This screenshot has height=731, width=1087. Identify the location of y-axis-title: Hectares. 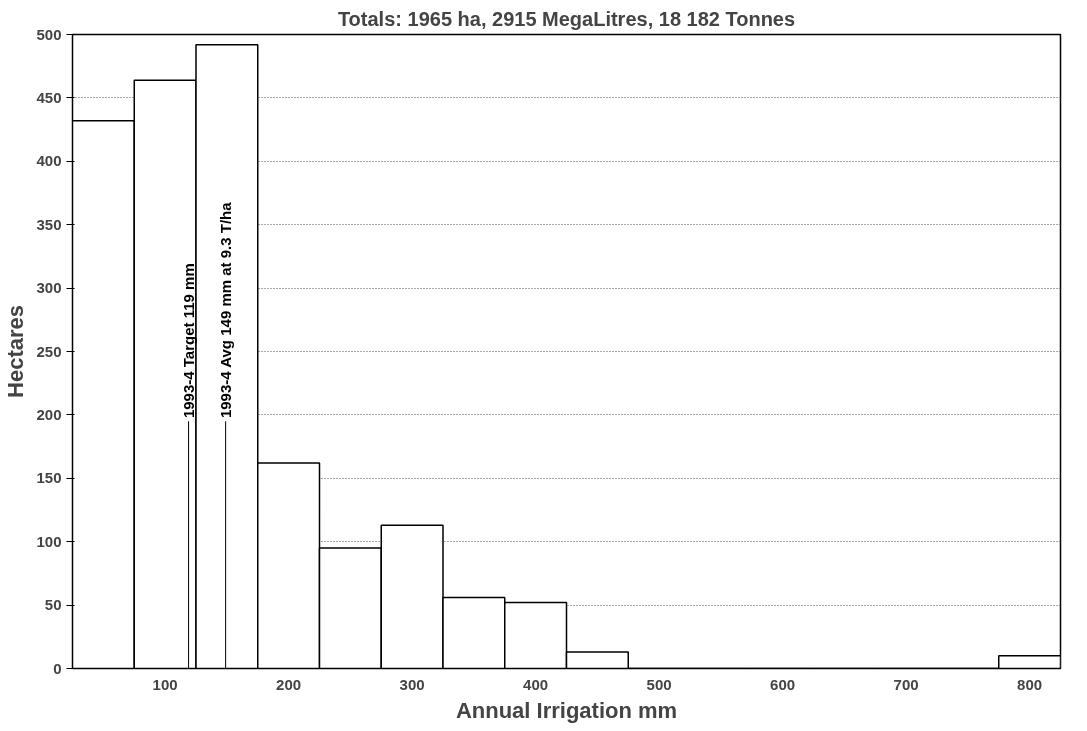
(16, 351).